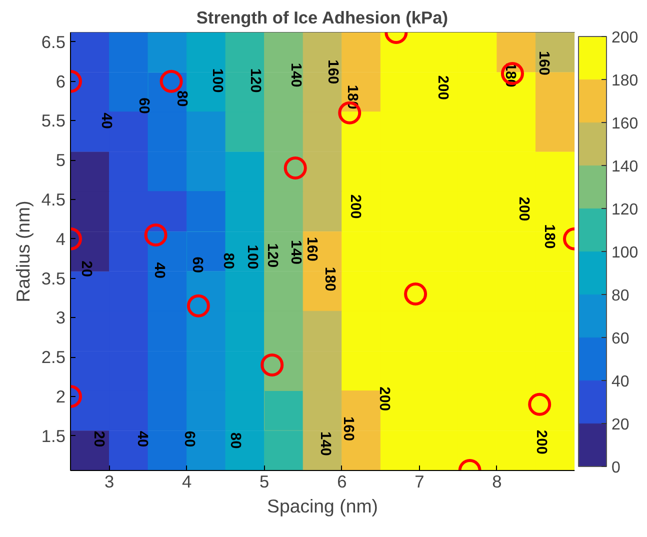 This screenshot has height=537, width=647. What do you see at coordinates (625, 253) in the screenshot?
I see `color-bar-label: 100` at bounding box center [625, 253].